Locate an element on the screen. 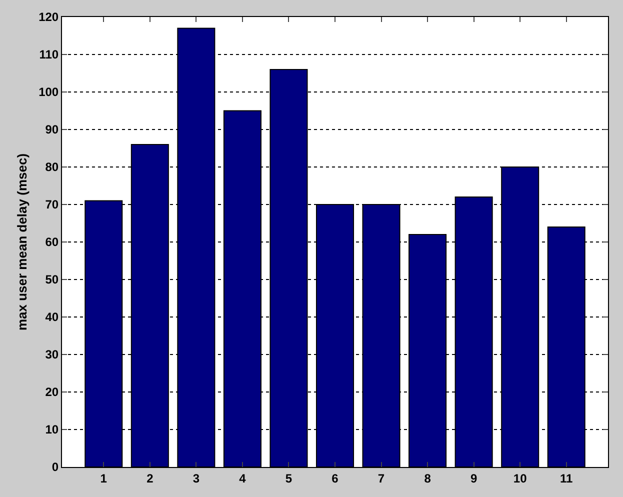 This screenshot has height=497, width=623. y-tick-label: 70 is located at coordinates (52, 205).